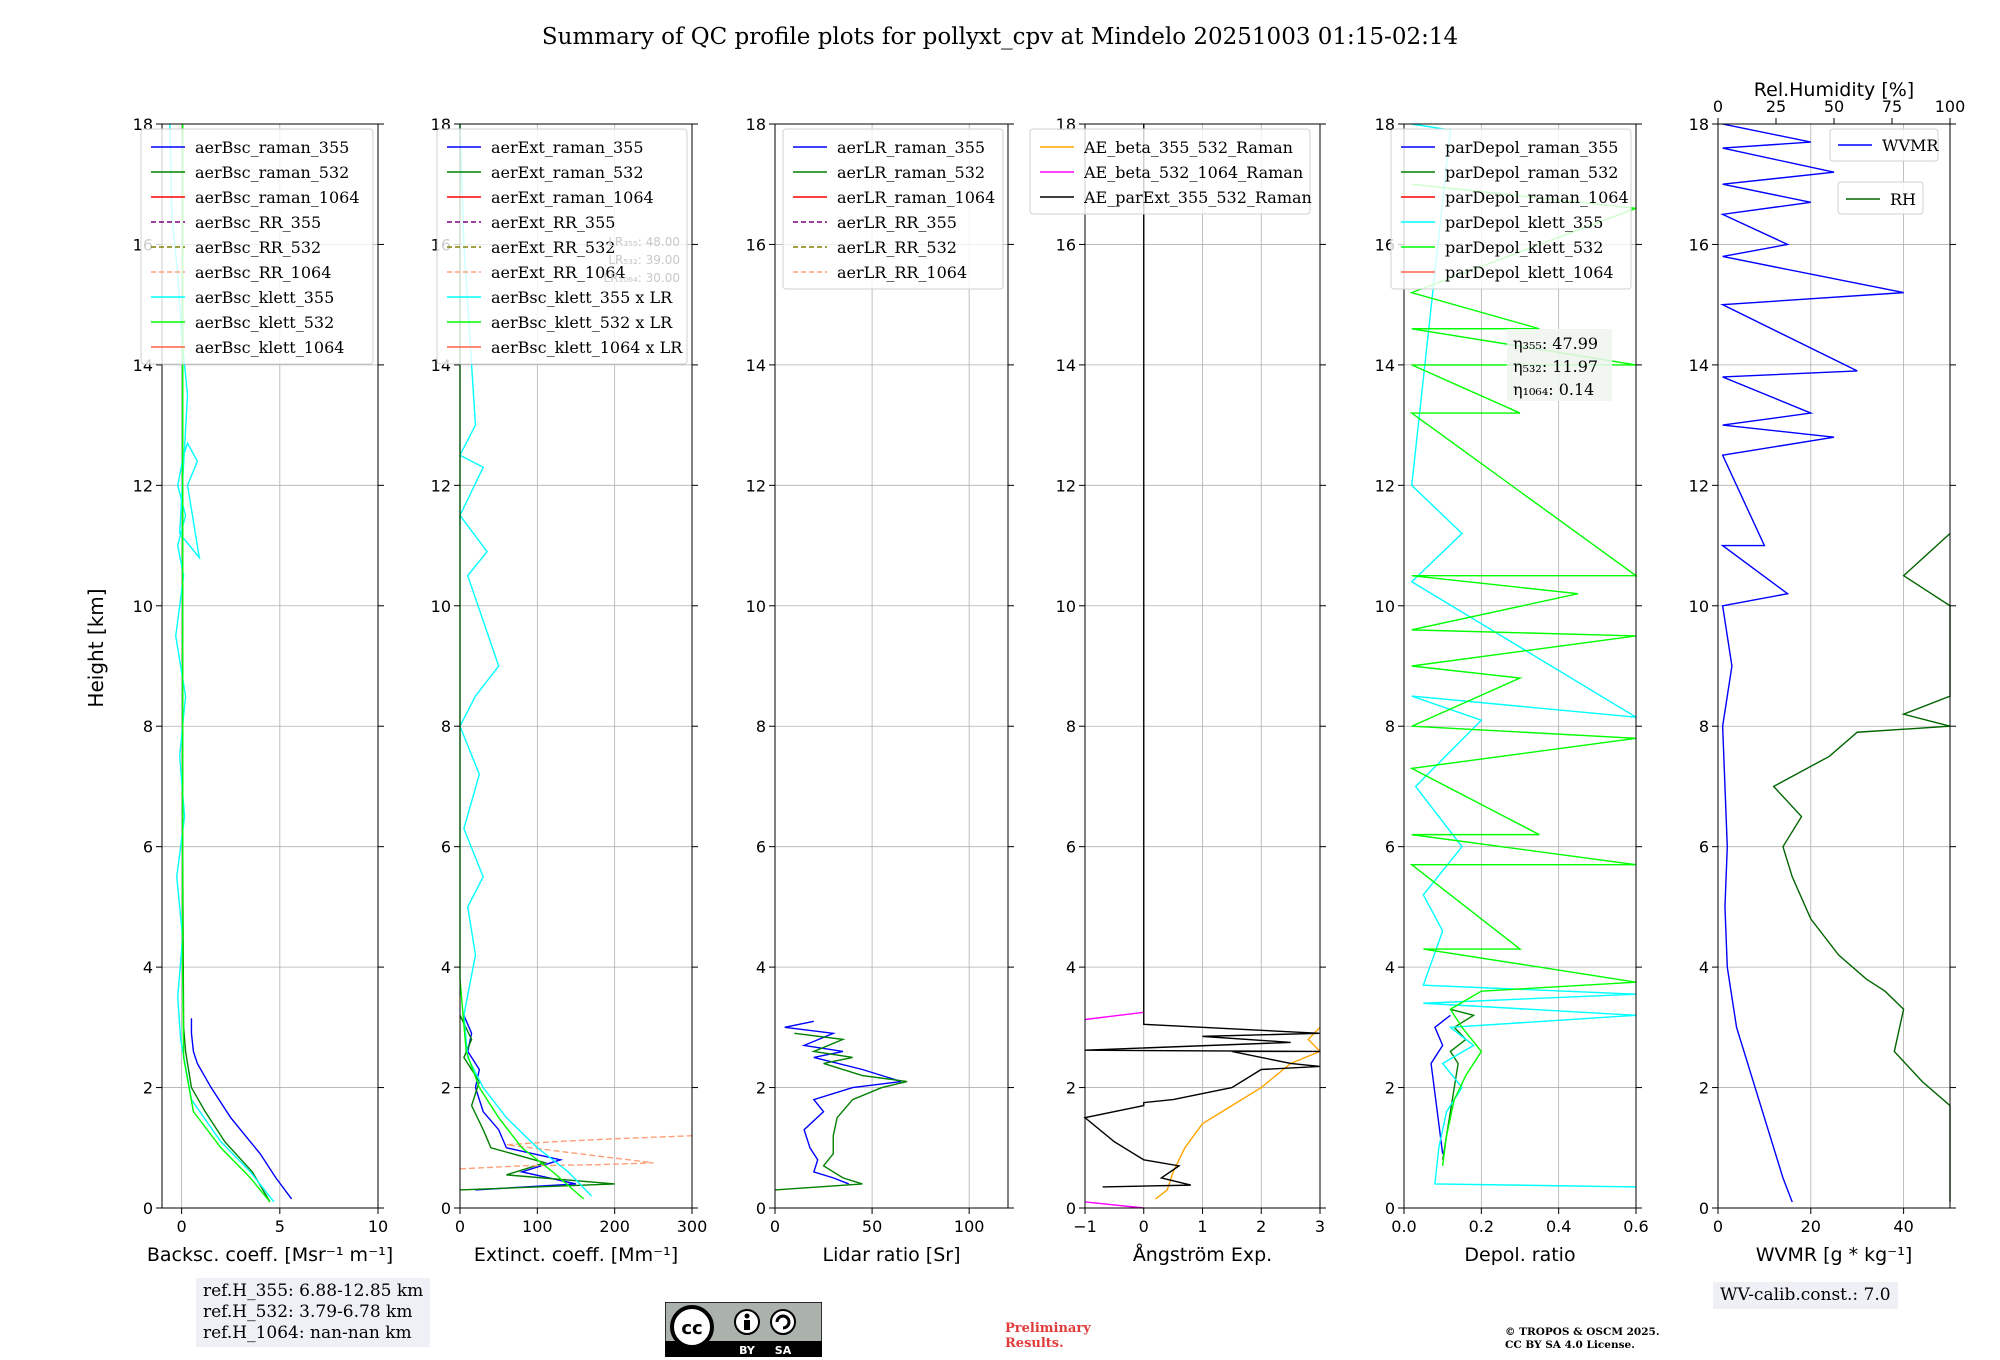 This screenshot has height=1360, width=2000. What do you see at coordinates (872, 1226) in the screenshot?
I see `x-tick-label: 50` at bounding box center [872, 1226].